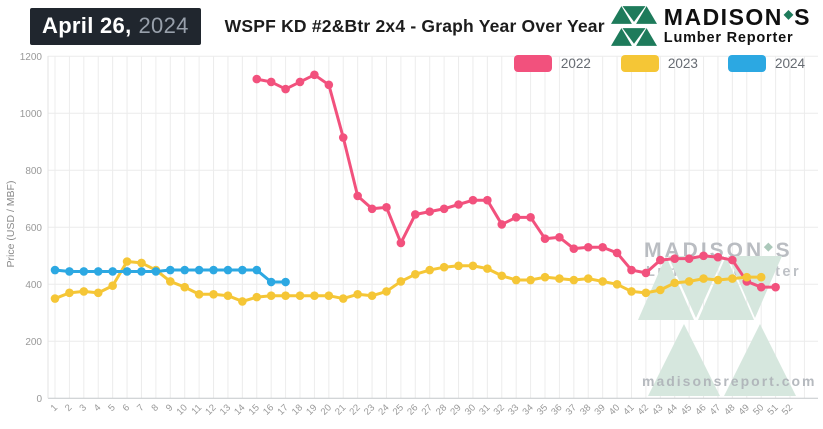 The height and width of the screenshot is (429, 823). What do you see at coordinates (170, 276) in the screenshot?
I see `series-2024` at bounding box center [170, 276].